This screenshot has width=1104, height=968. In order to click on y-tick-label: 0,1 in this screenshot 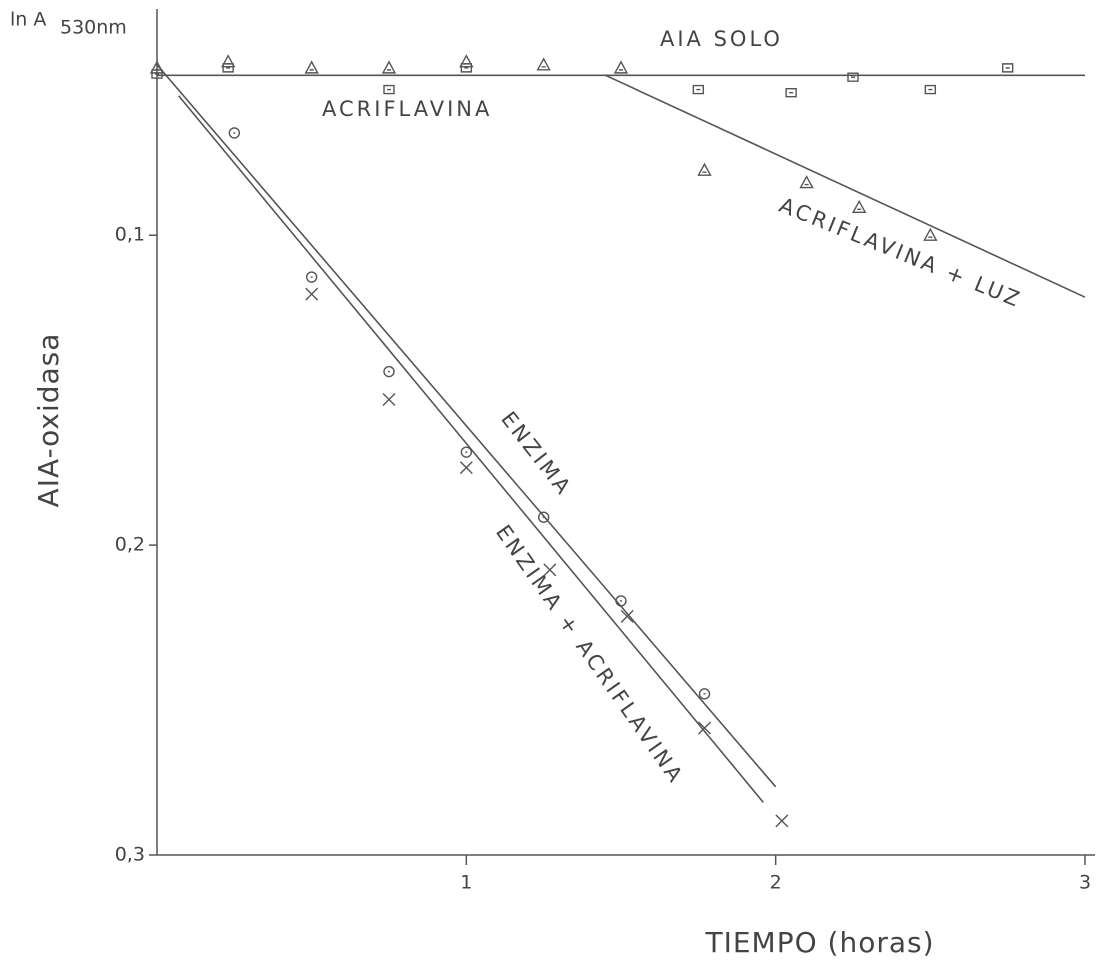, I will do `click(130, 235)`.